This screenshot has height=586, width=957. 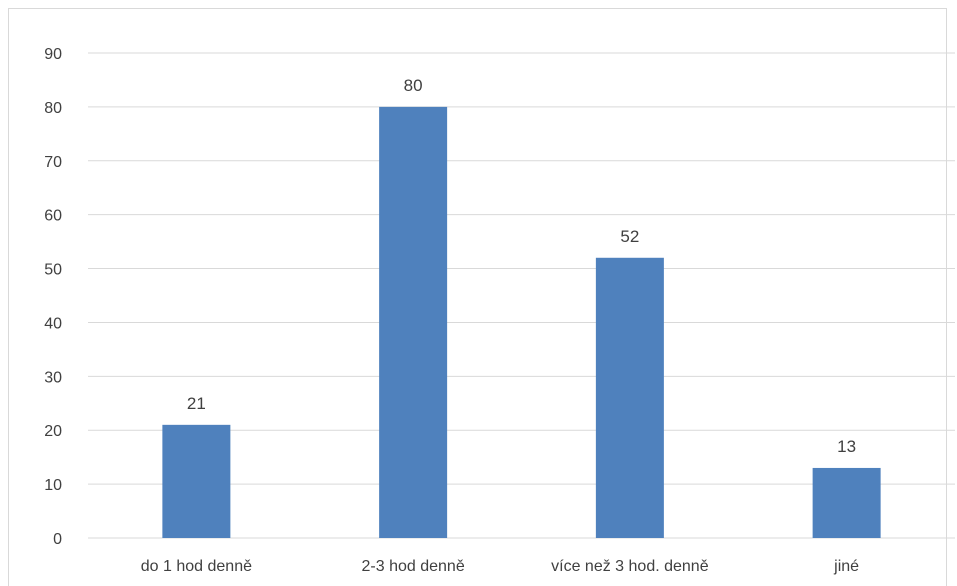 What do you see at coordinates (846, 446) in the screenshot?
I see `data-label: 13` at bounding box center [846, 446].